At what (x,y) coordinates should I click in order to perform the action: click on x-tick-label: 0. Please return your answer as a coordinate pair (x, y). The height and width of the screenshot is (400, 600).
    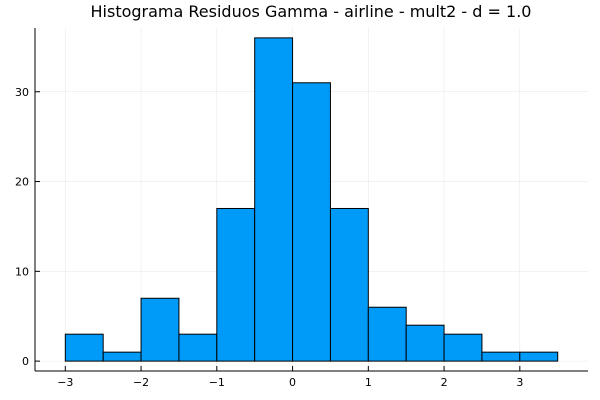
    Looking at the image, I should click on (292, 382).